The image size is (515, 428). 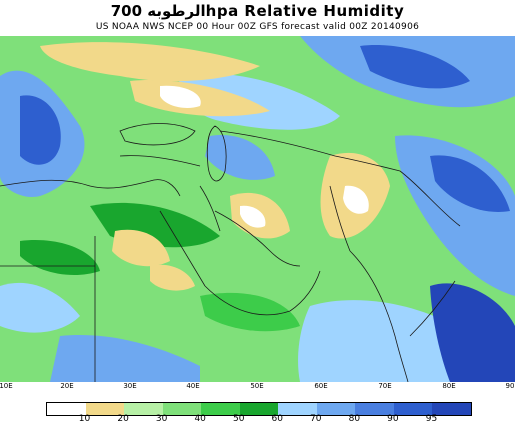 I want to click on legend-label: 30, so click(x=161, y=419).